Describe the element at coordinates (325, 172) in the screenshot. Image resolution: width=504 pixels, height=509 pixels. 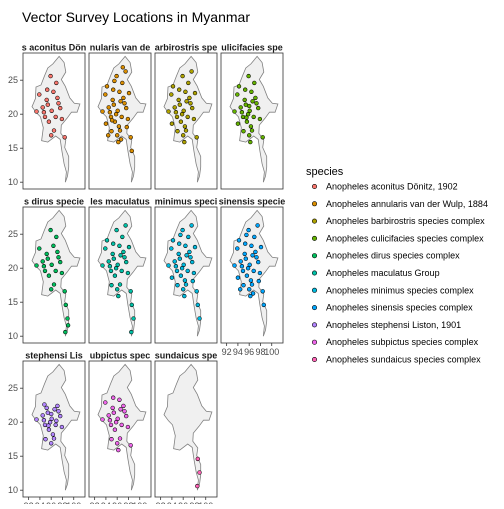
I see `legend-title: species` at that location.